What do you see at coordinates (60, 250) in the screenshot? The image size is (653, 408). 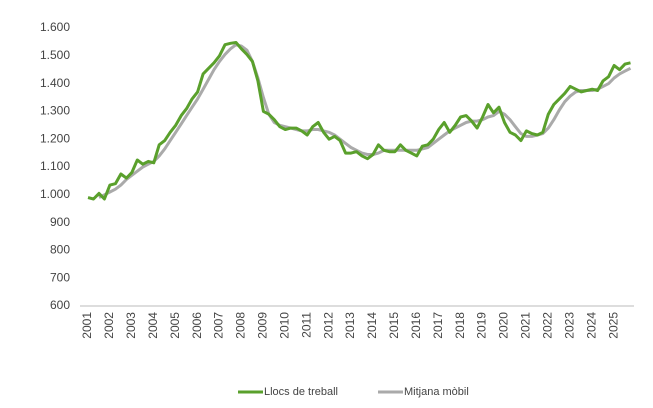 I see `y-tick-label: 800` at bounding box center [60, 250].